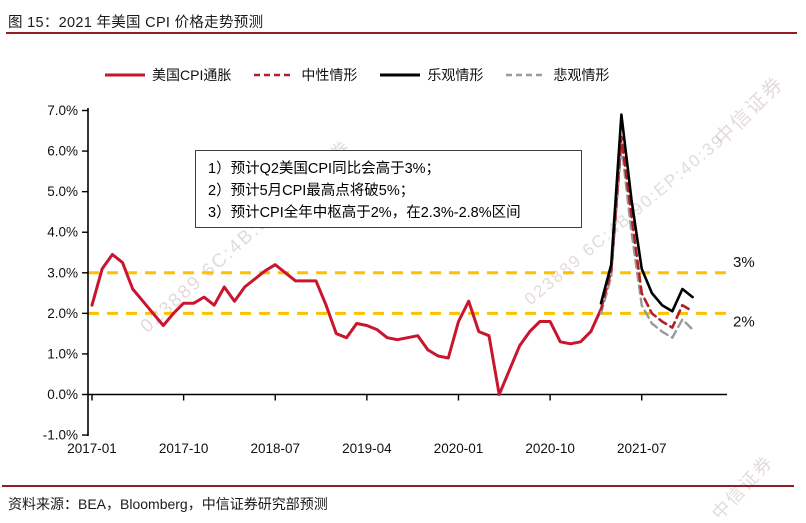 The image size is (806, 523). What do you see at coordinates (275, 448) in the screenshot?
I see `x-tick-label: 2018-07` at bounding box center [275, 448].